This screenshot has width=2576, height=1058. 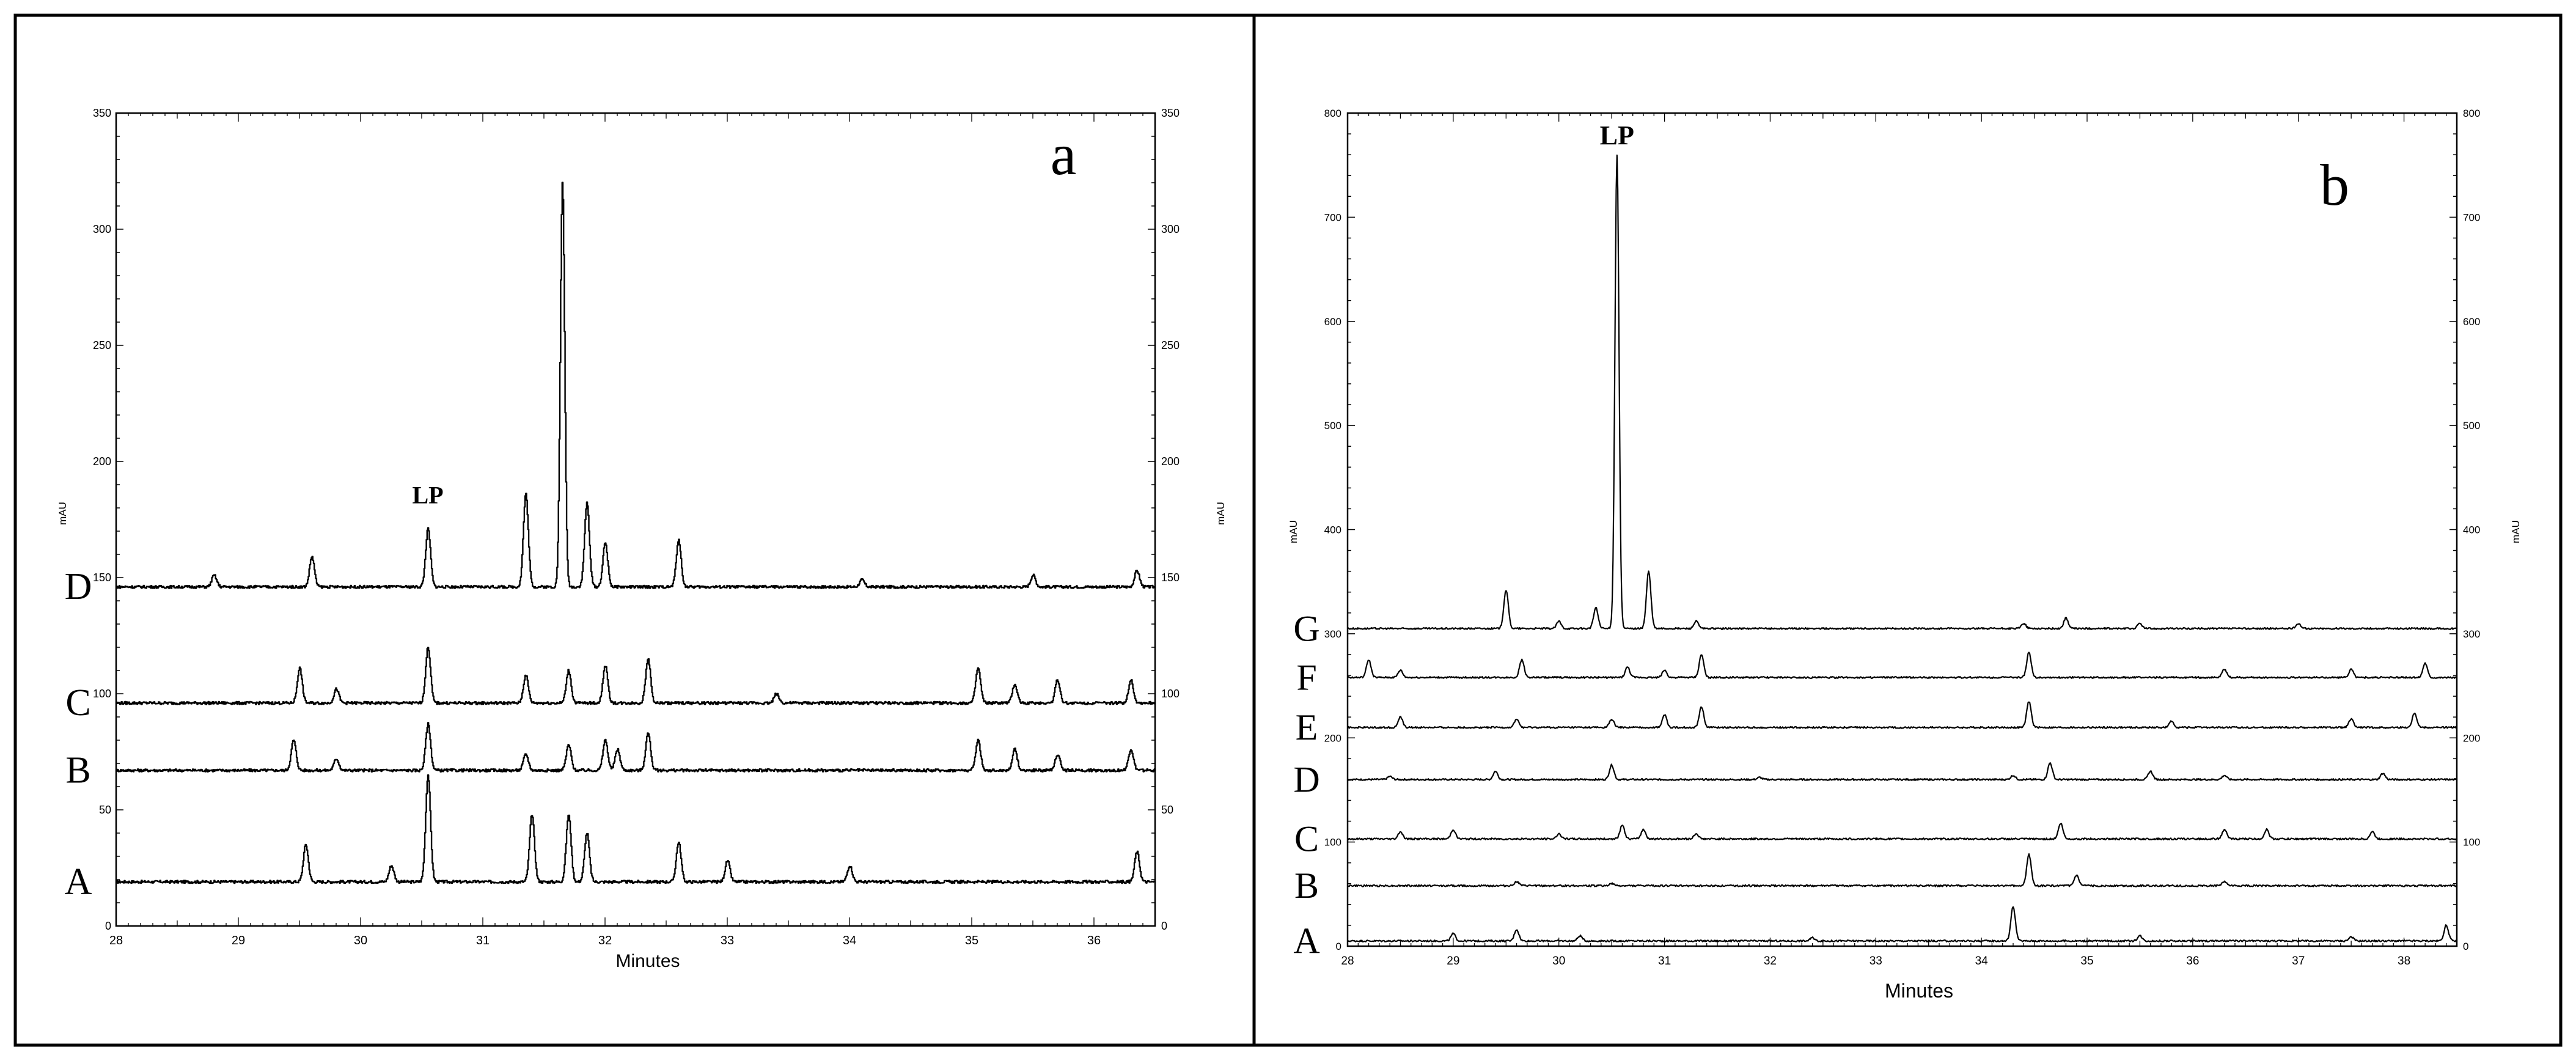 I want to click on y-tick-label-right: 500, so click(x=2471, y=426).